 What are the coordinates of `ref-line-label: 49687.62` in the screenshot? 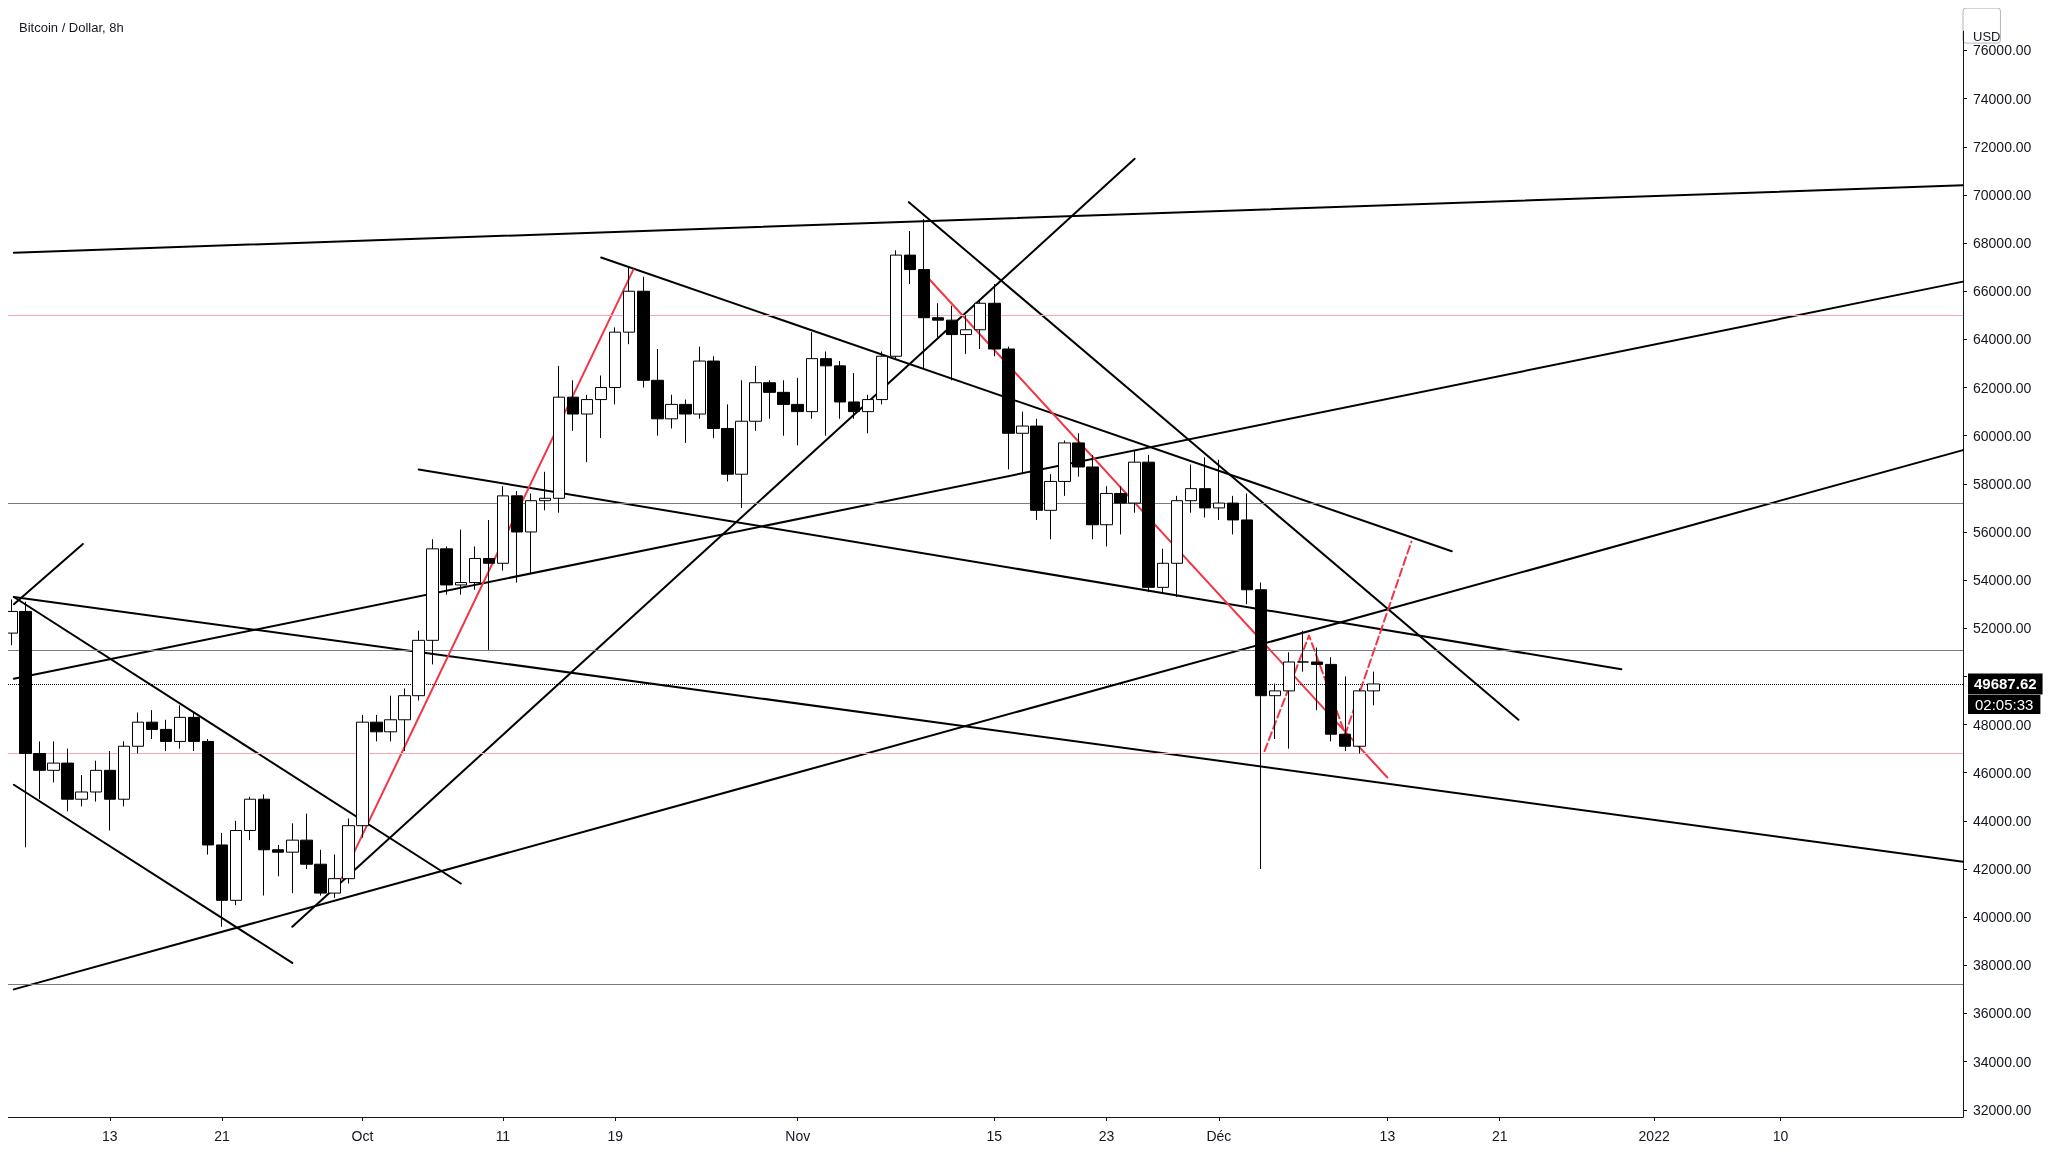 It's located at (2005, 684).